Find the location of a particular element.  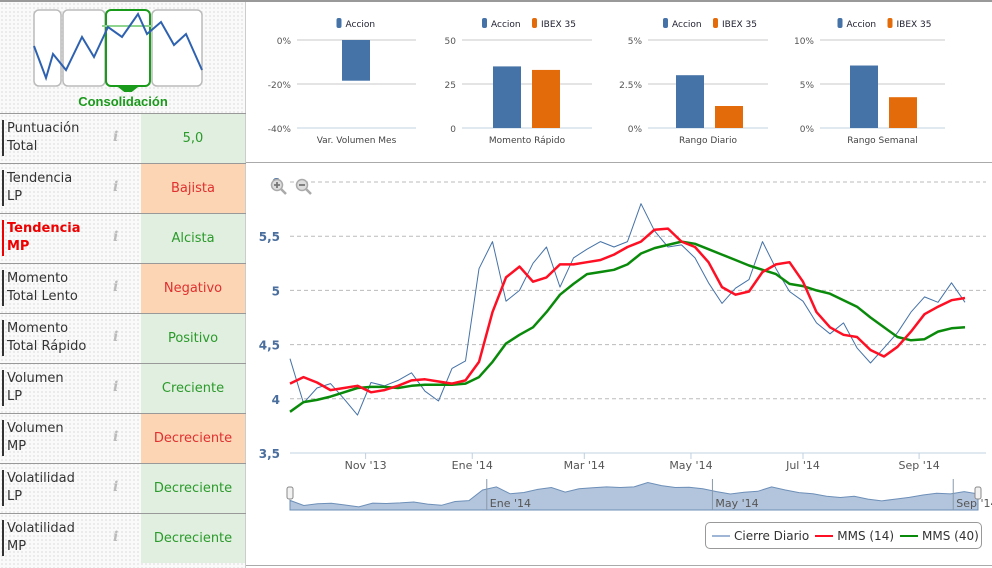

indicator-row: Puntuación Total i 5,0 is located at coordinates (123, 138).